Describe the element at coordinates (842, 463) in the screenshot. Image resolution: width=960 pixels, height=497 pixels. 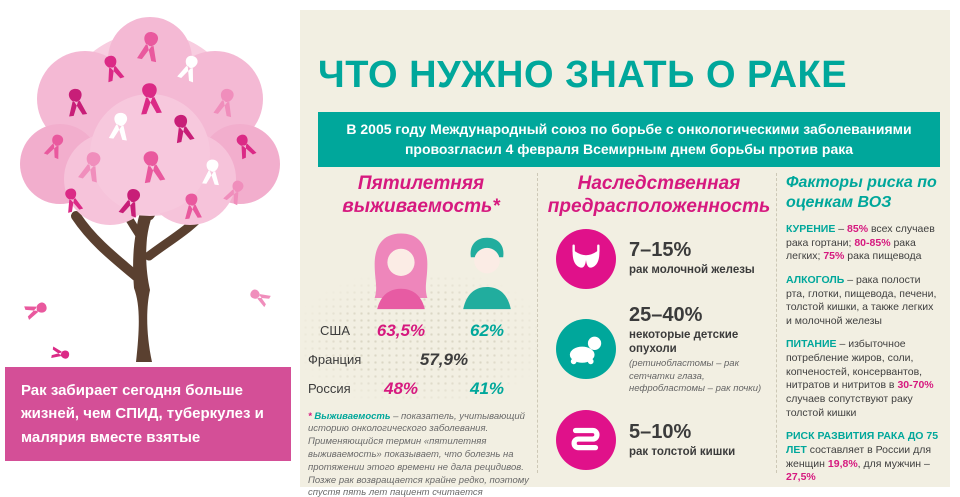
I see `risk-percent: 19,8%` at that location.